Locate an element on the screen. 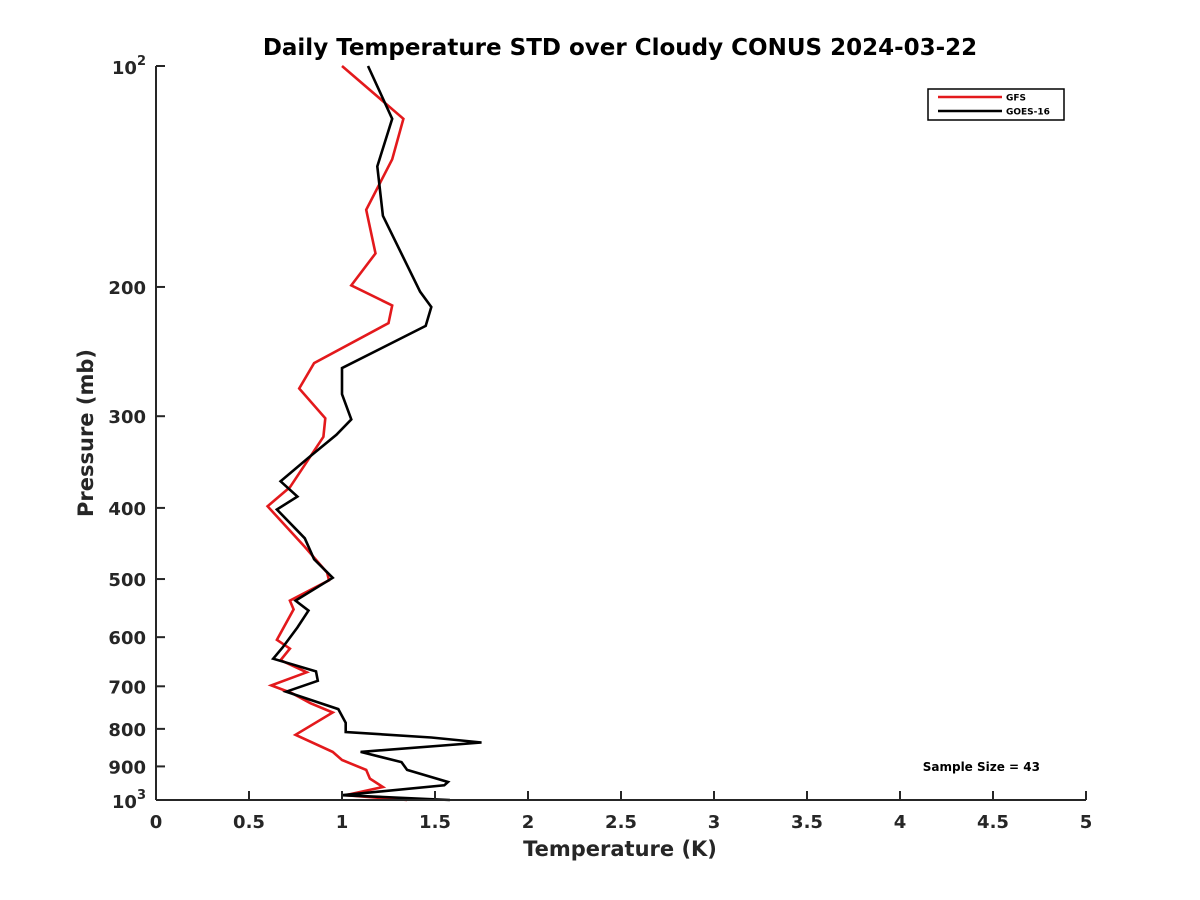  x-axis-ticks: 0 0.5 1 1.5 2 2.5 3 3.5 4 4.5 5 is located at coordinates (621, 812).